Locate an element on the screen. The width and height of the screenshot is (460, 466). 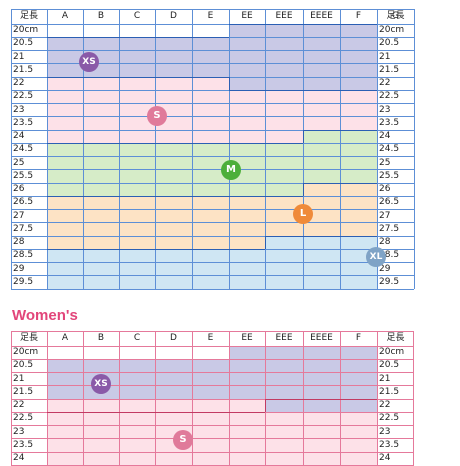
width-header: G is located at coordinates (395, 16).